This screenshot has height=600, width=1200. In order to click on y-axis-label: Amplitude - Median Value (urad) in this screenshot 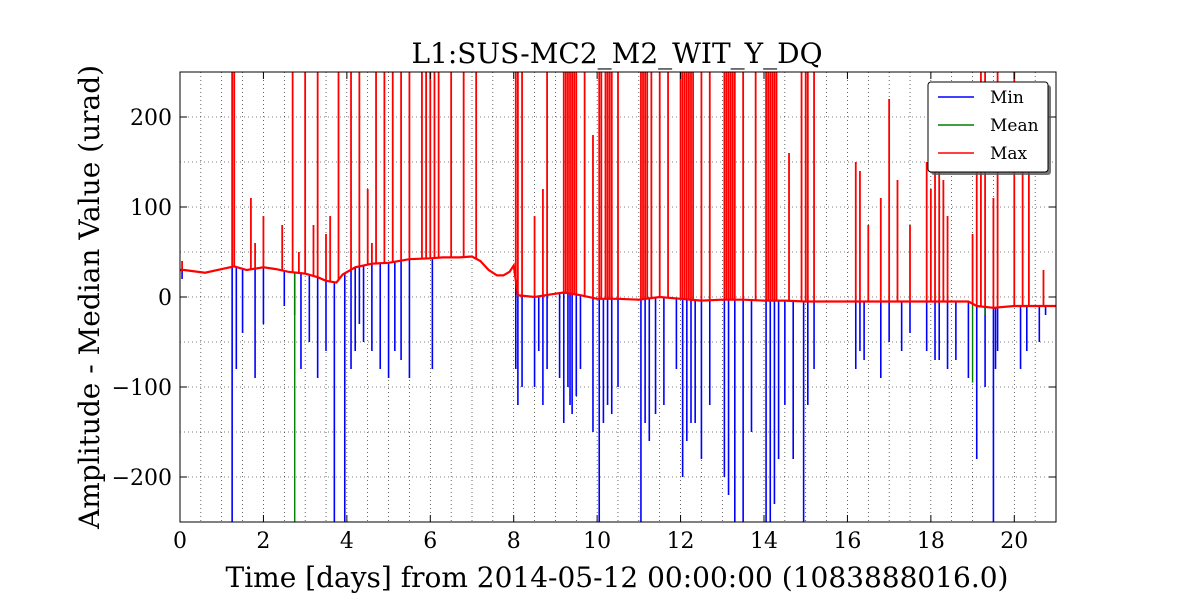, I will do `click(89, 297)`.